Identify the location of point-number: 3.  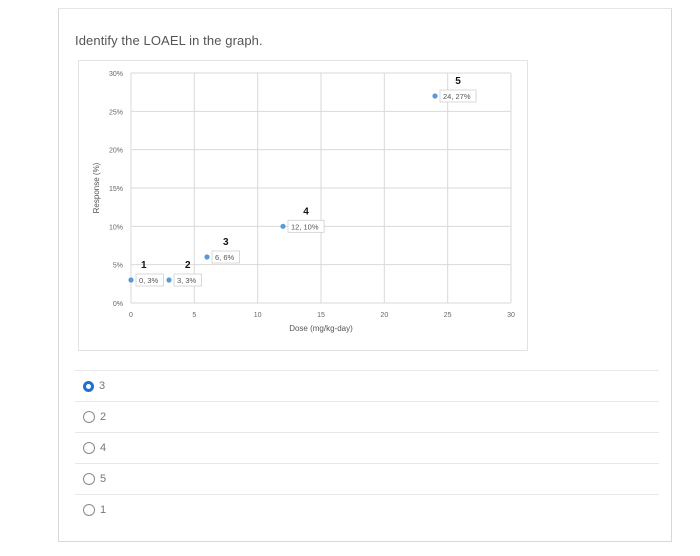
(226, 242).